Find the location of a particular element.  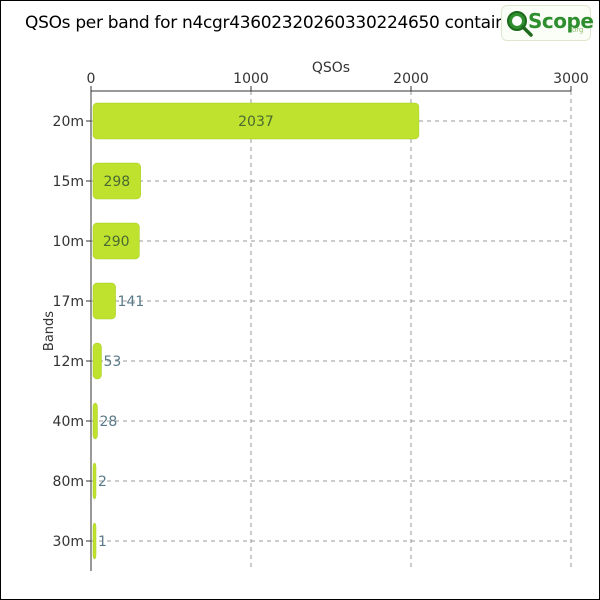

y-tick-label-30m: 30m is located at coordinates (68, 542).